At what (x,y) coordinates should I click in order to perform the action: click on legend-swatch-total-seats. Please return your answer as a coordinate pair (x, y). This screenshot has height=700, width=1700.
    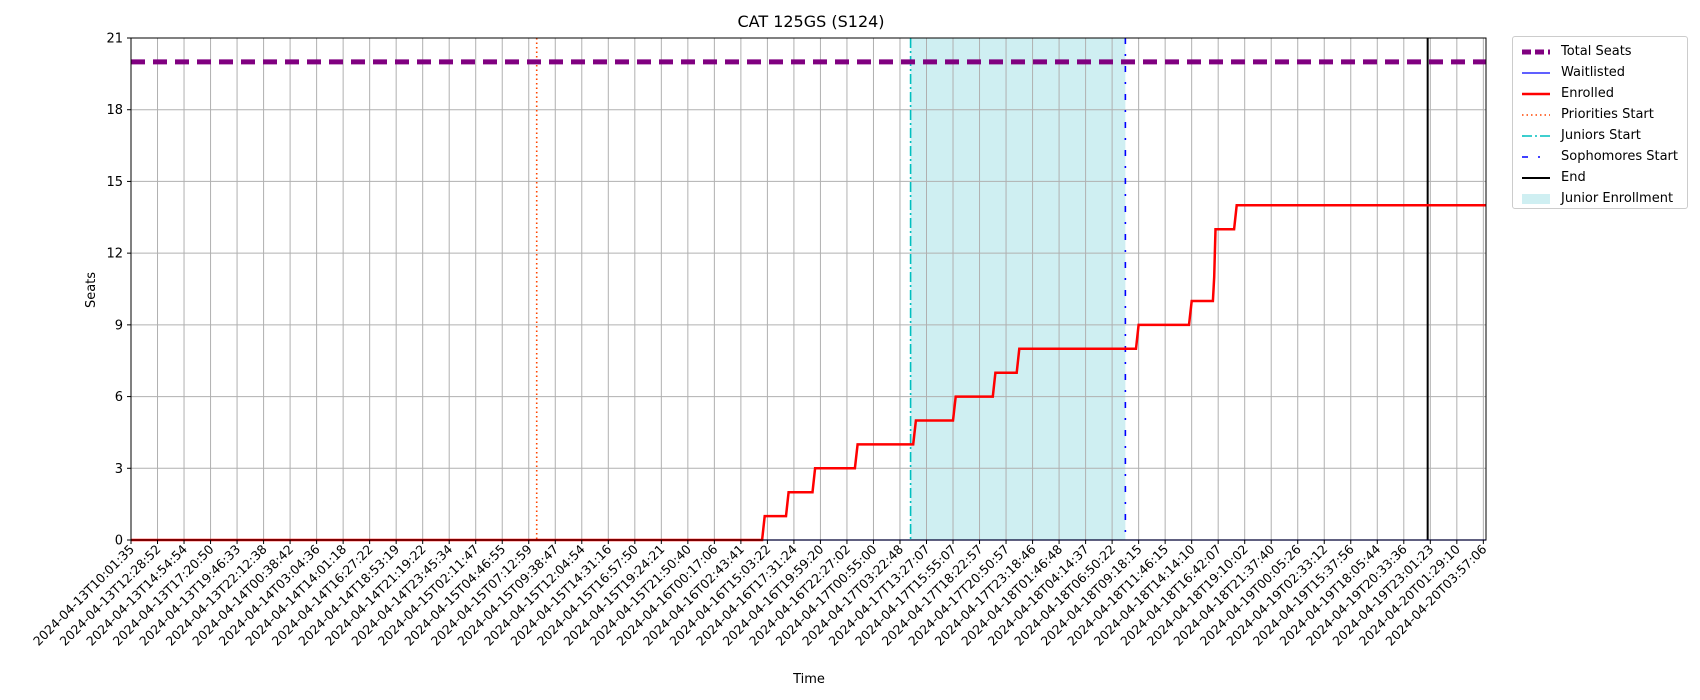
    Looking at the image, I should click on (1536, 51).